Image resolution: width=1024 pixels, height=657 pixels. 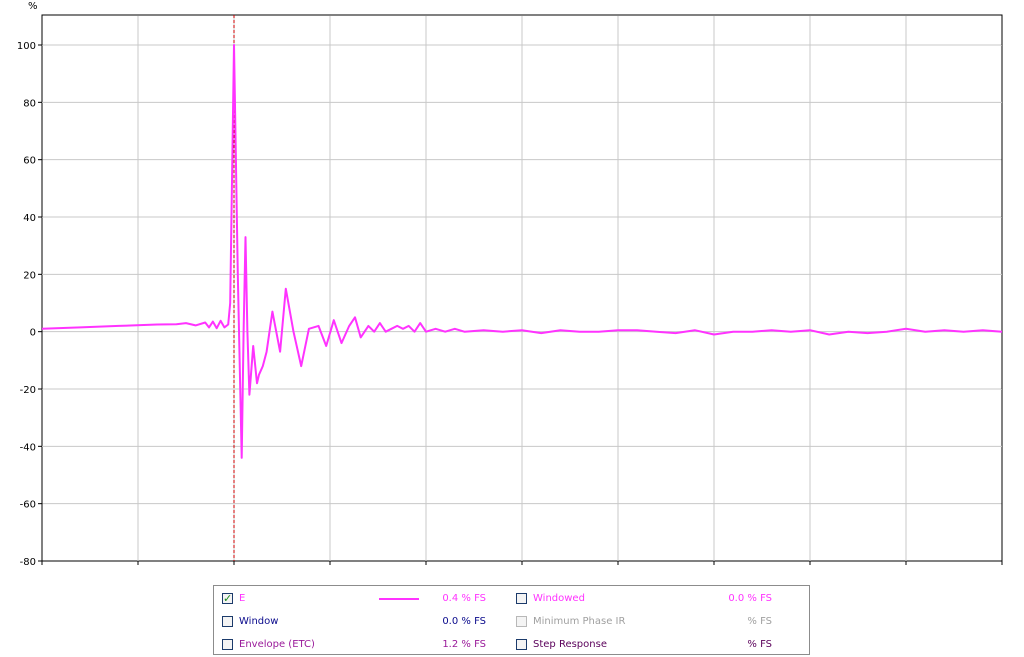 I want to click on legend-value-step-response: % FS, so click(x=759, y=644).